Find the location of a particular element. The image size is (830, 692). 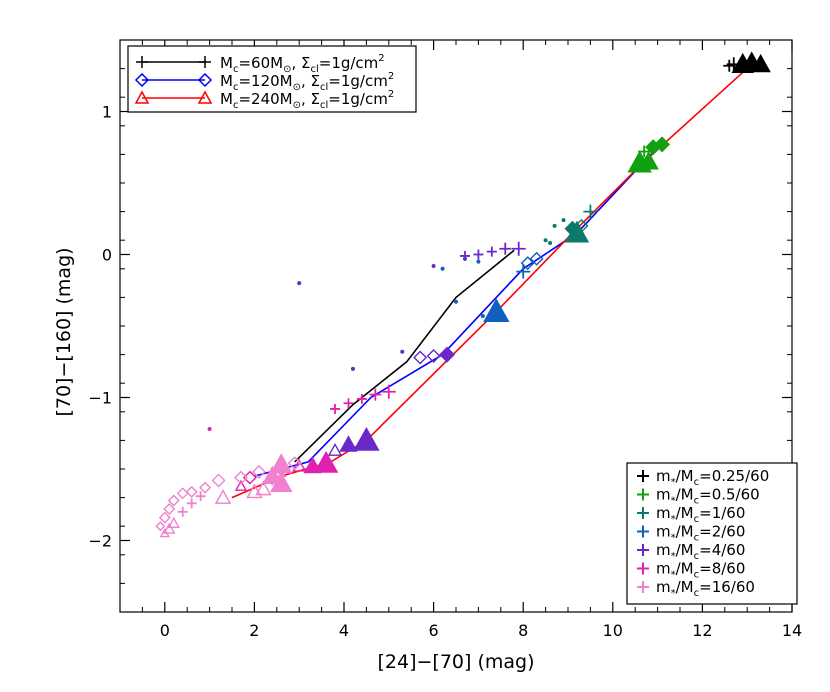

legend-masses-item: m*/Mc=8/60 is located at coordinates (691, 570).